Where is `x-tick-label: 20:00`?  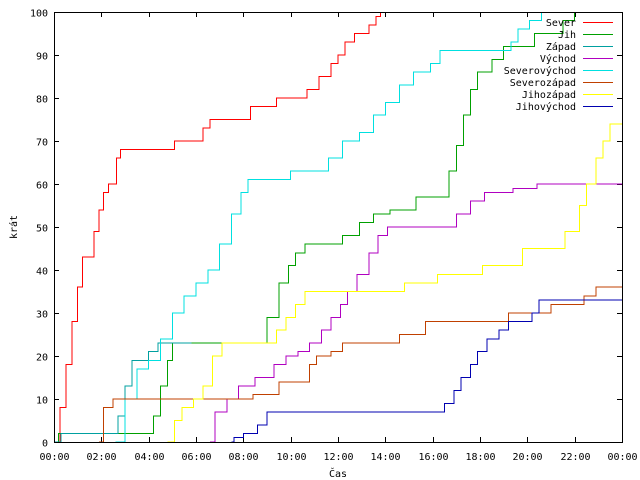
x-tick-label: 20:00 is located at coordinates (527, 457).